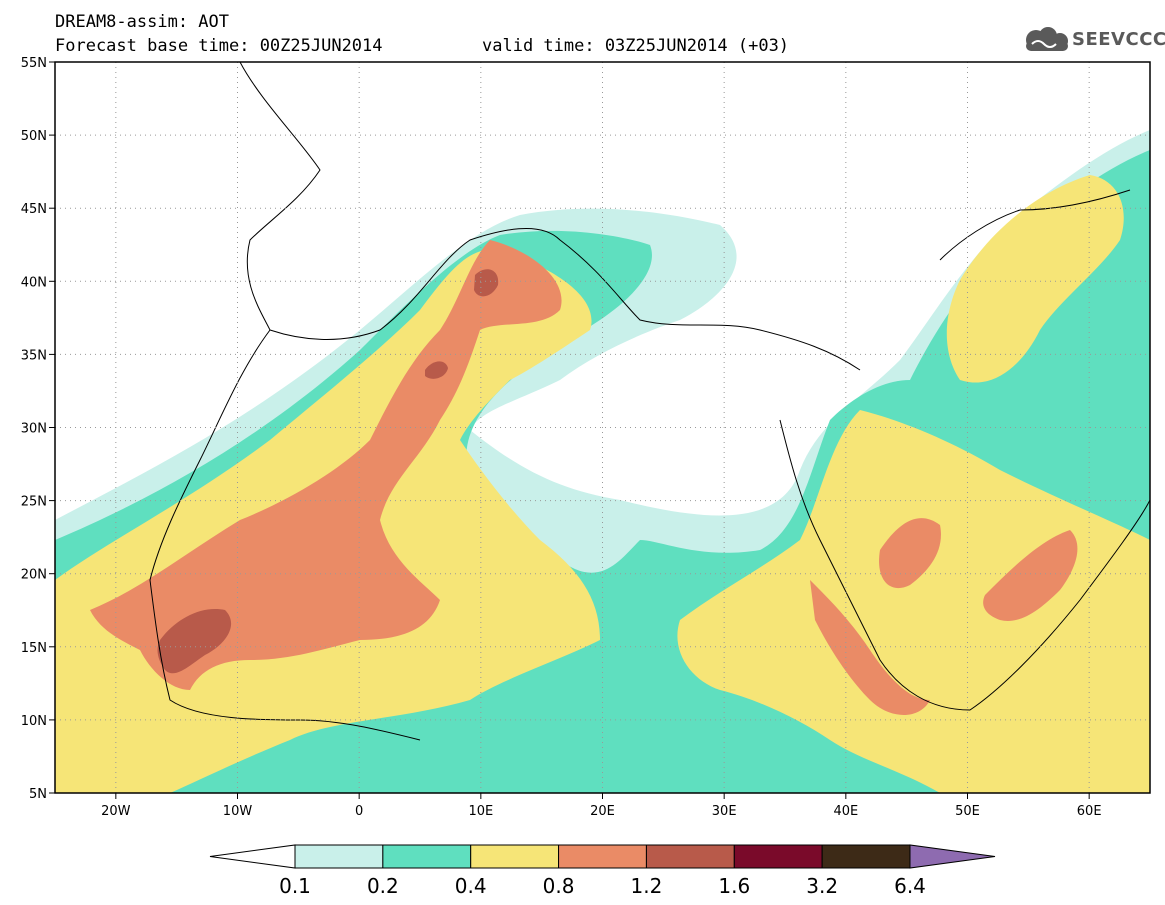 Image resolution: width=1165 pixels, height=905 pixels. Describe the element at coordinates (910, 886) in the screenshot. I see `colorbar-label: 6.4` at that location.